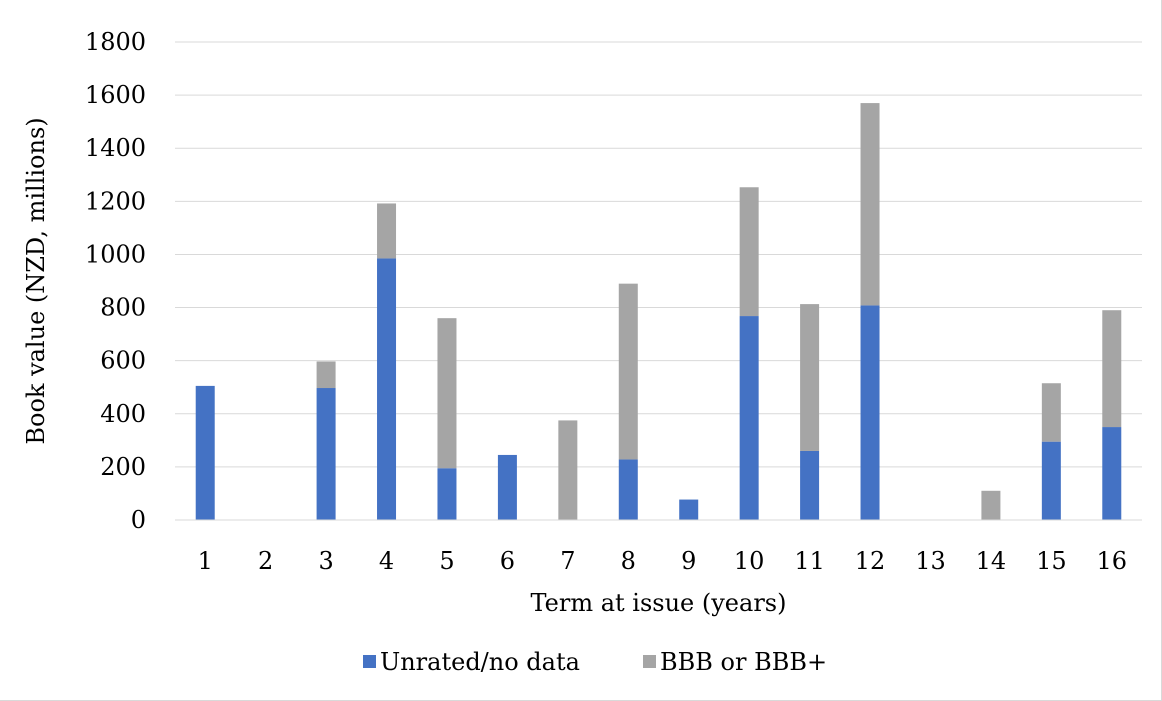  What do you see at coordinates (115, 148) in the screenshot?
I see `y-tick-label-1400: 1400` at bounding box center [115, 148].